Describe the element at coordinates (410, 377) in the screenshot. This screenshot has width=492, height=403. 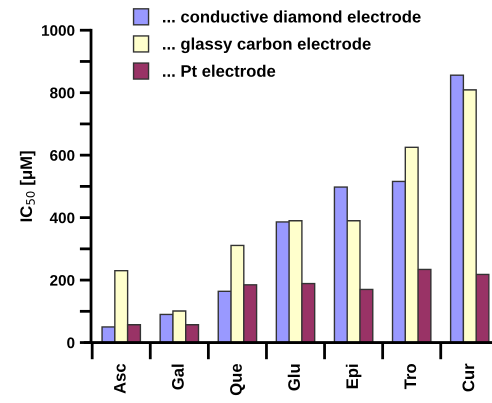
I see `x-tick-label: Tro` at that location.